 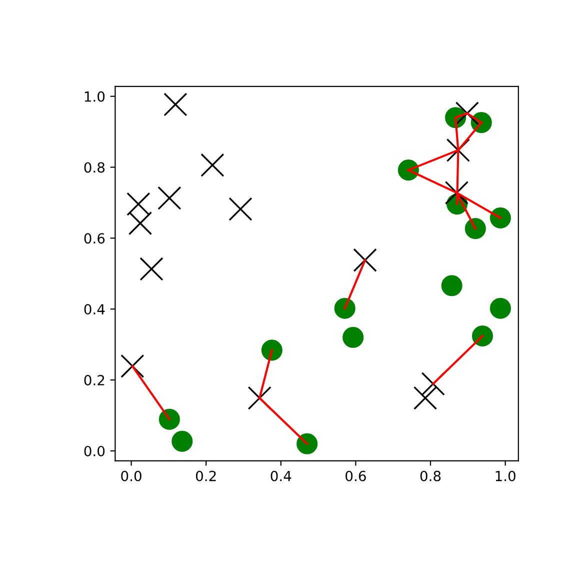 What do you see at coordinates (131, 476) in the screenshot?
I see `x-tick-label: 0.0` at bounding box center [131, 476].